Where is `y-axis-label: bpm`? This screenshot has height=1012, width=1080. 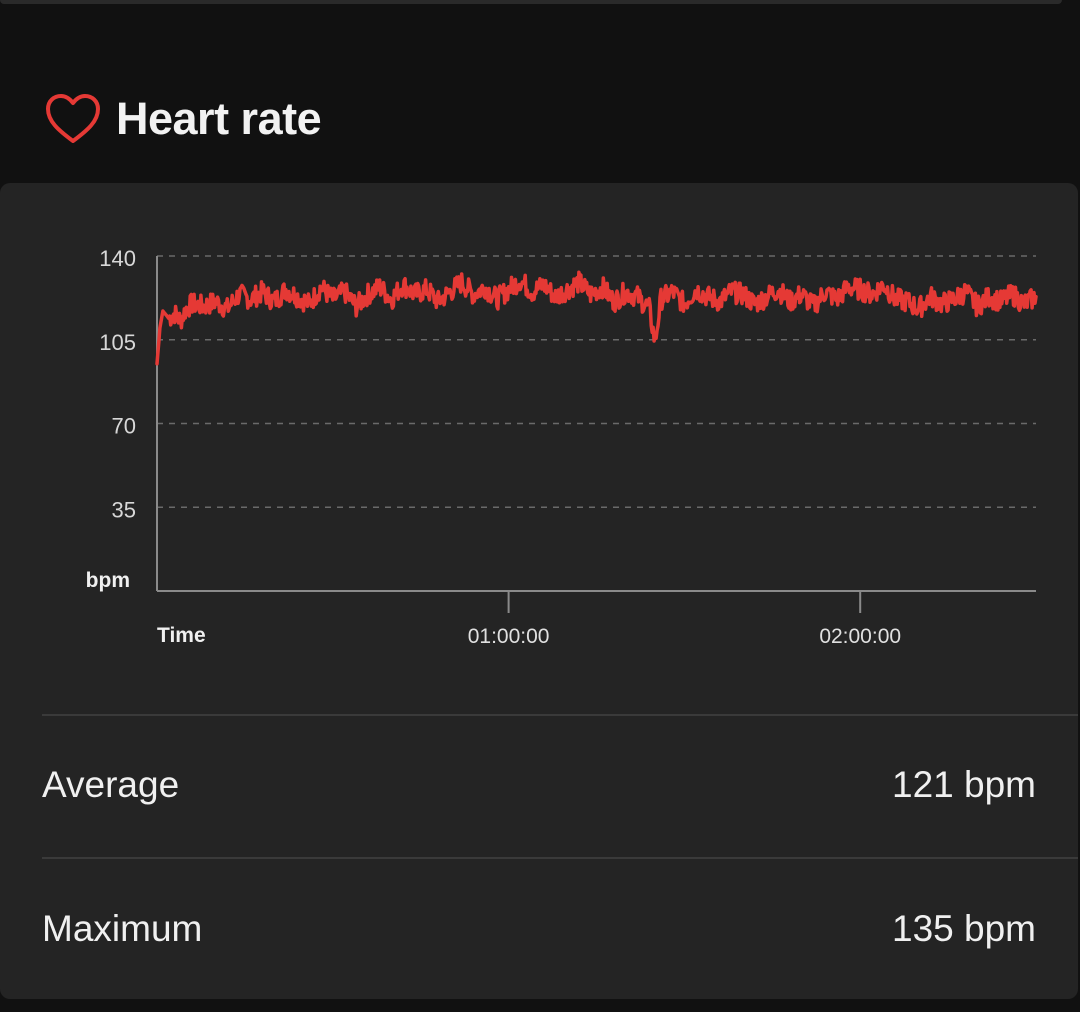
y-axis-label: bpm is located at coordinates (108, 580).